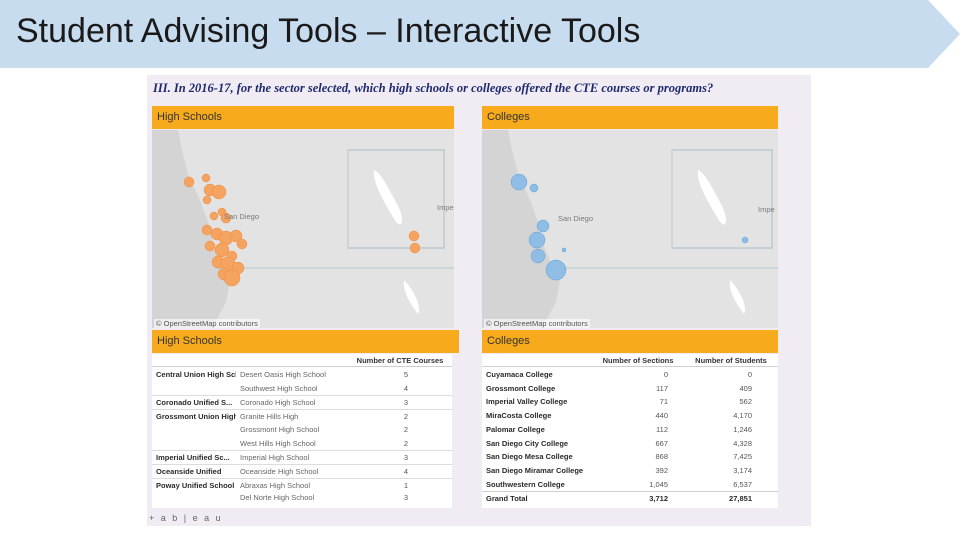 Image resolution: width=960 pixels, height=540 pixels. What do you see at coordinates (742, 443) in the screenshot?
I see `students-cell: 4,328` at bounding box center [742, 443].